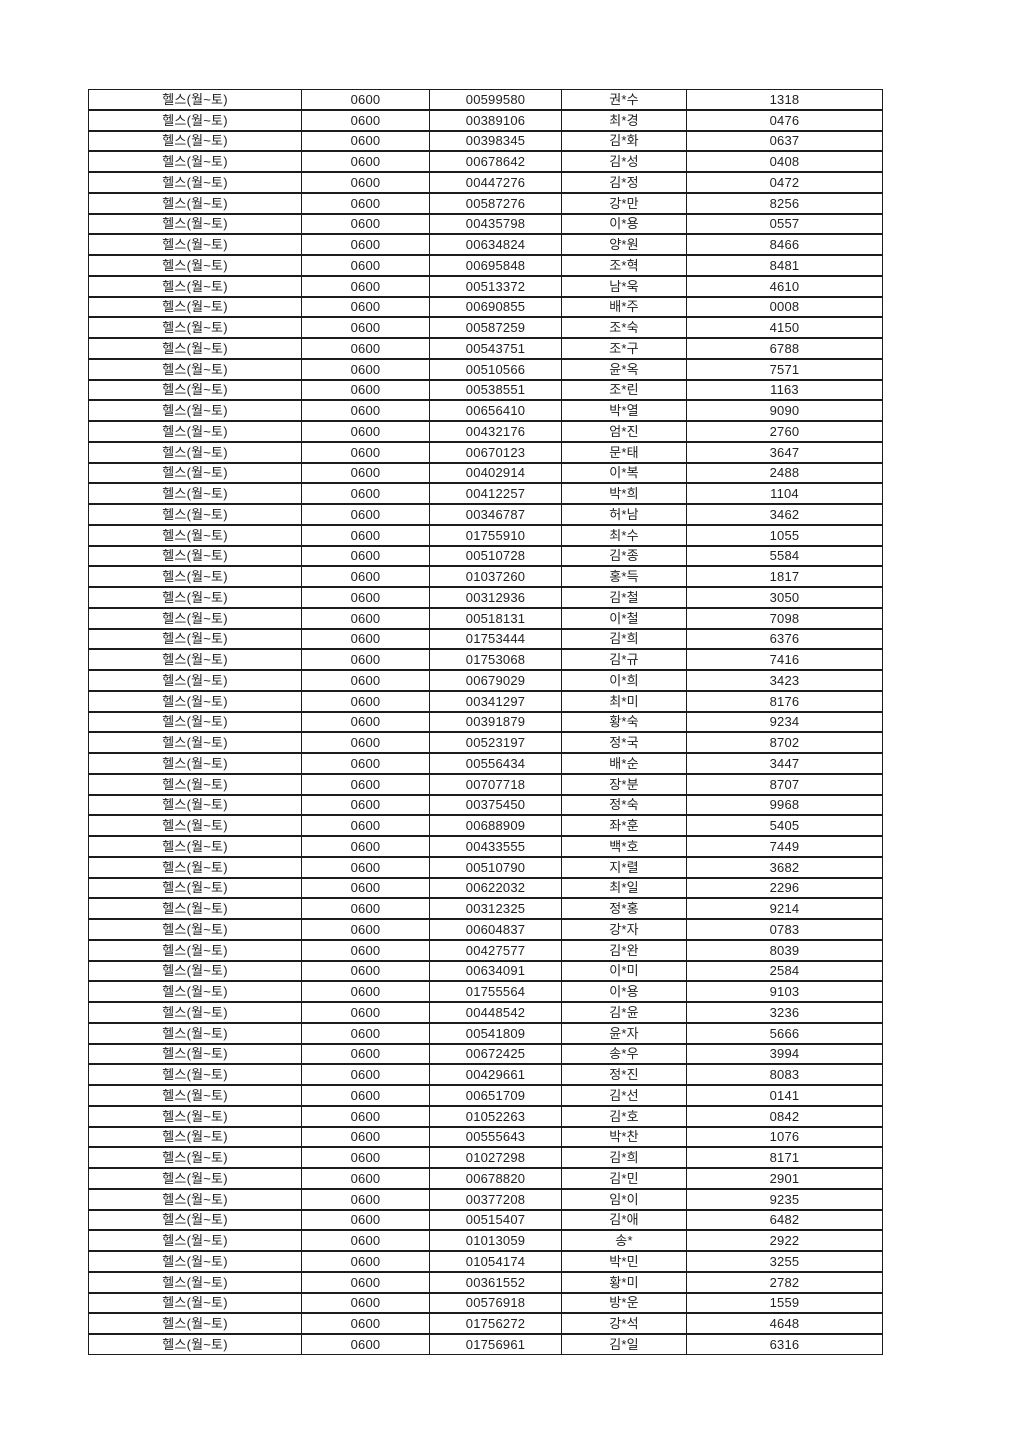  I want to click on cell-code: 3682, so click(784, 867).